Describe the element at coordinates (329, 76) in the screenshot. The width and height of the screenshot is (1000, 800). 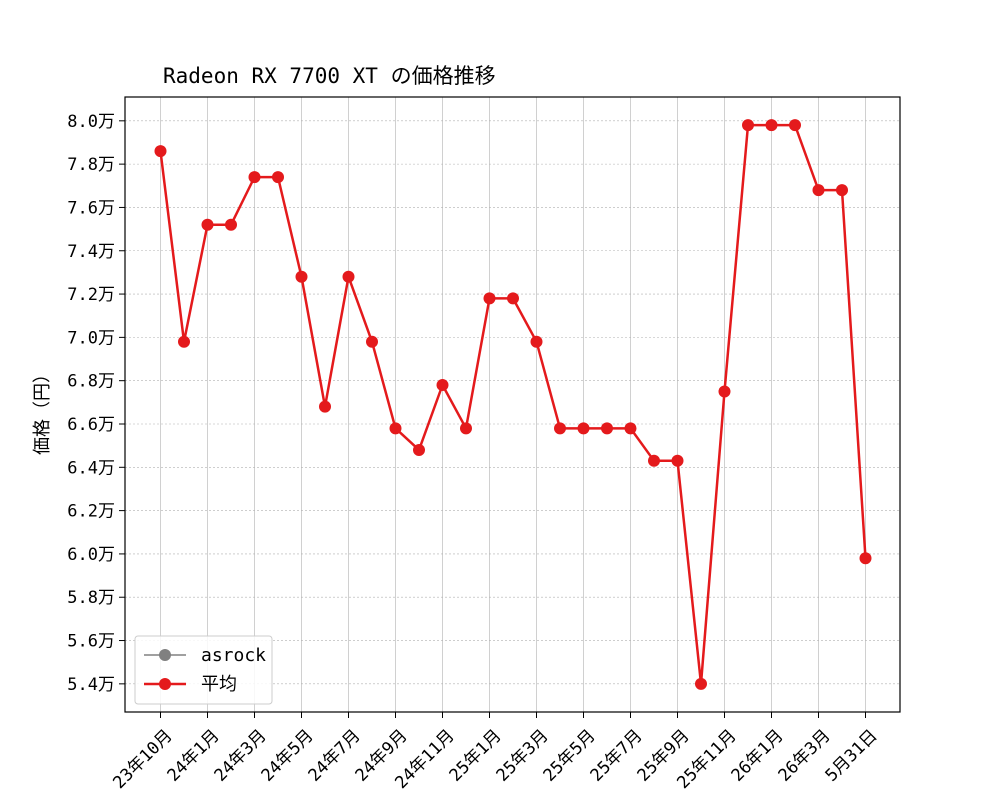
I see `chart-title: Radeon RX 7700 XT の価格推移` at that location.